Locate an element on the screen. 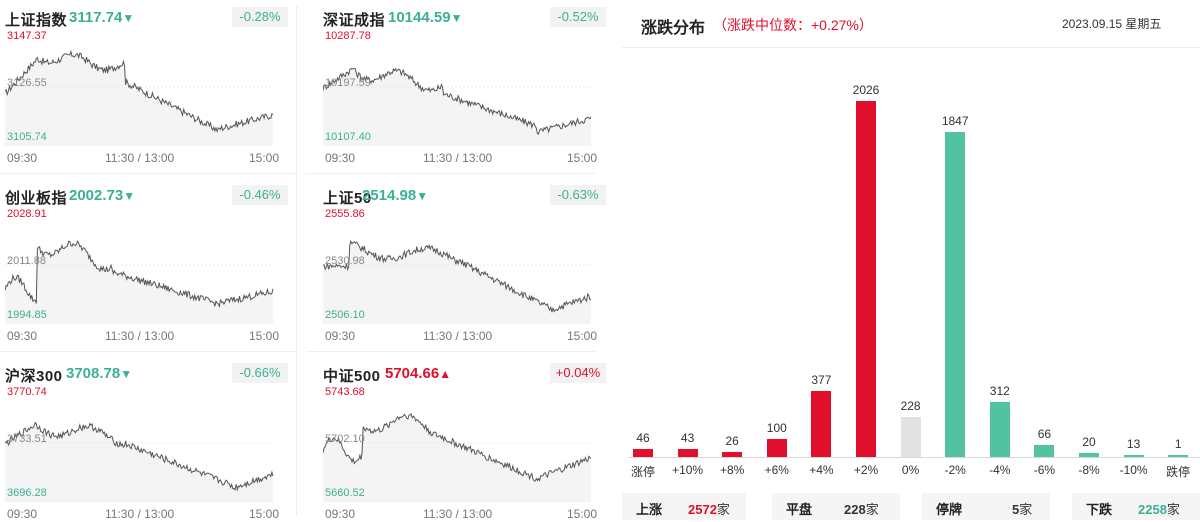 This screenshot has height=522, width=1200. summary-value: 228家 is located at coordinates (861, 508).